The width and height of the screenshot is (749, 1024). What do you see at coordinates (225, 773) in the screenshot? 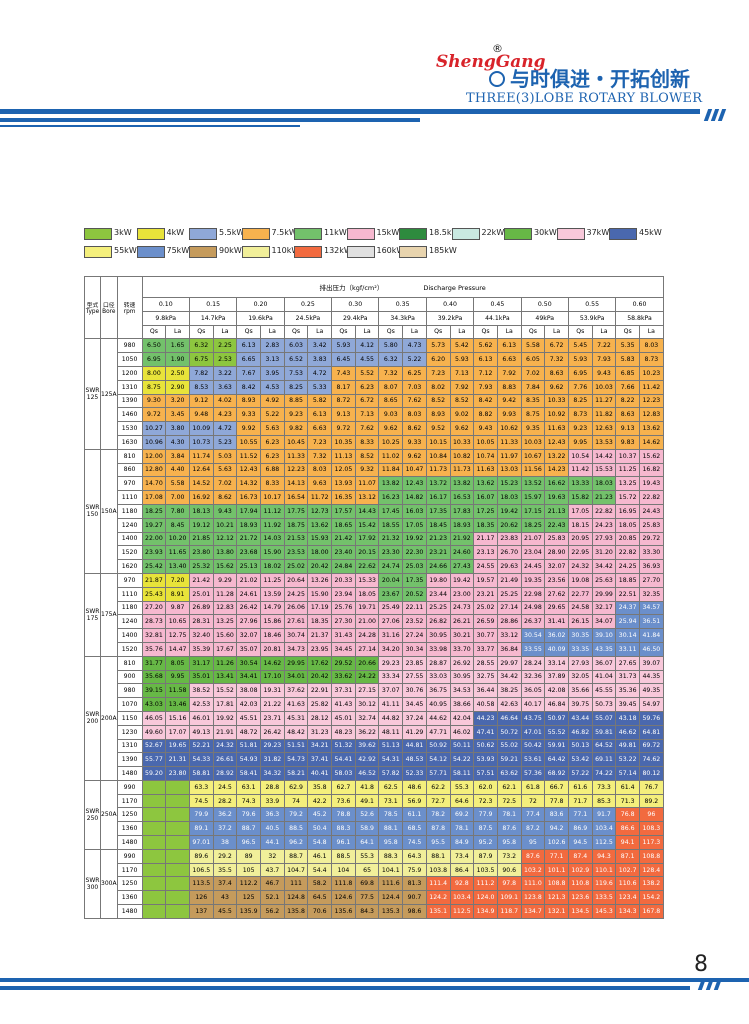
I see `la-cell: 28.92` at bounding box center [225, 773].